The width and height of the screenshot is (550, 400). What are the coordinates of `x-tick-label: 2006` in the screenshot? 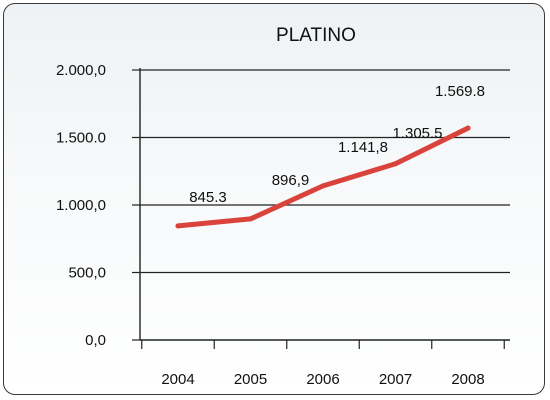 It's located at (322, 379).